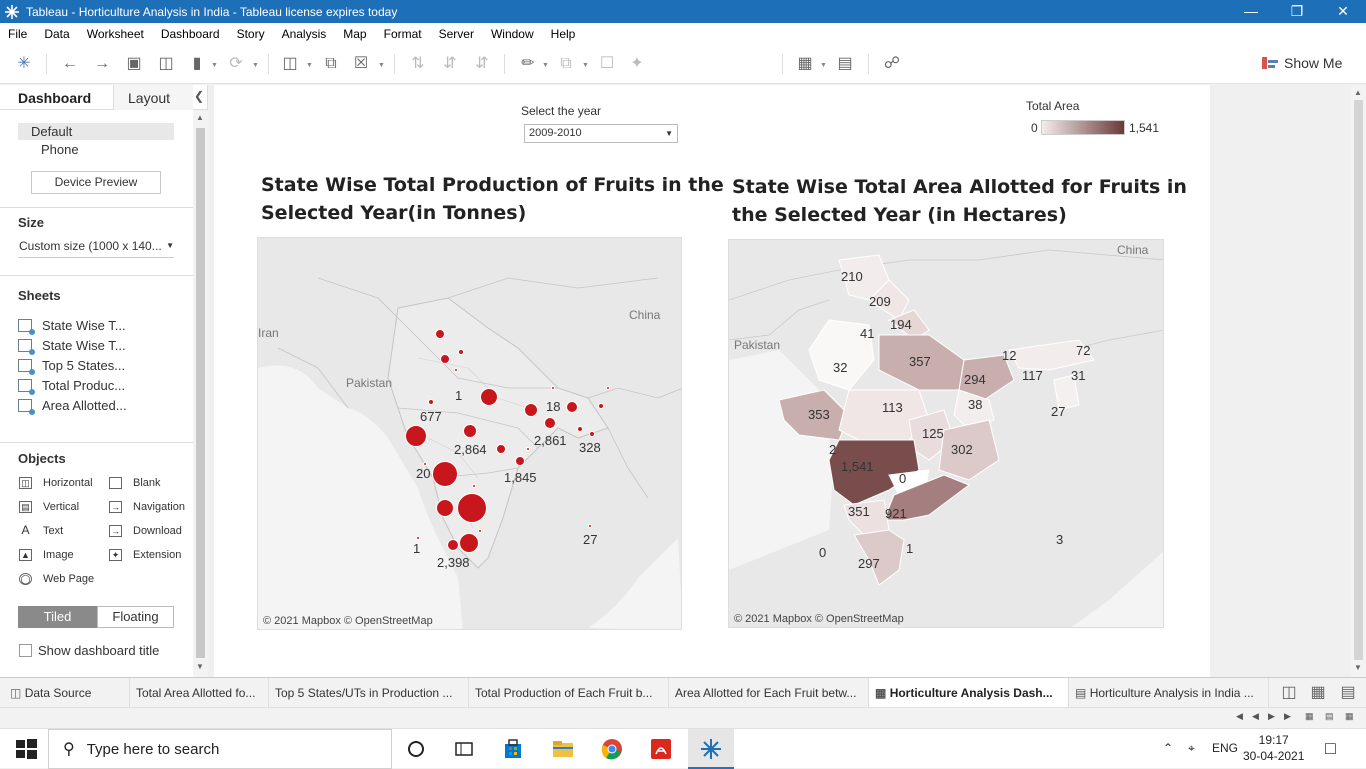 This screenshot has height=769, width=1366. Describe the element at coordinates (166, 63) in the screenshot. I see `new-data-source-icon: ◫` at that location.